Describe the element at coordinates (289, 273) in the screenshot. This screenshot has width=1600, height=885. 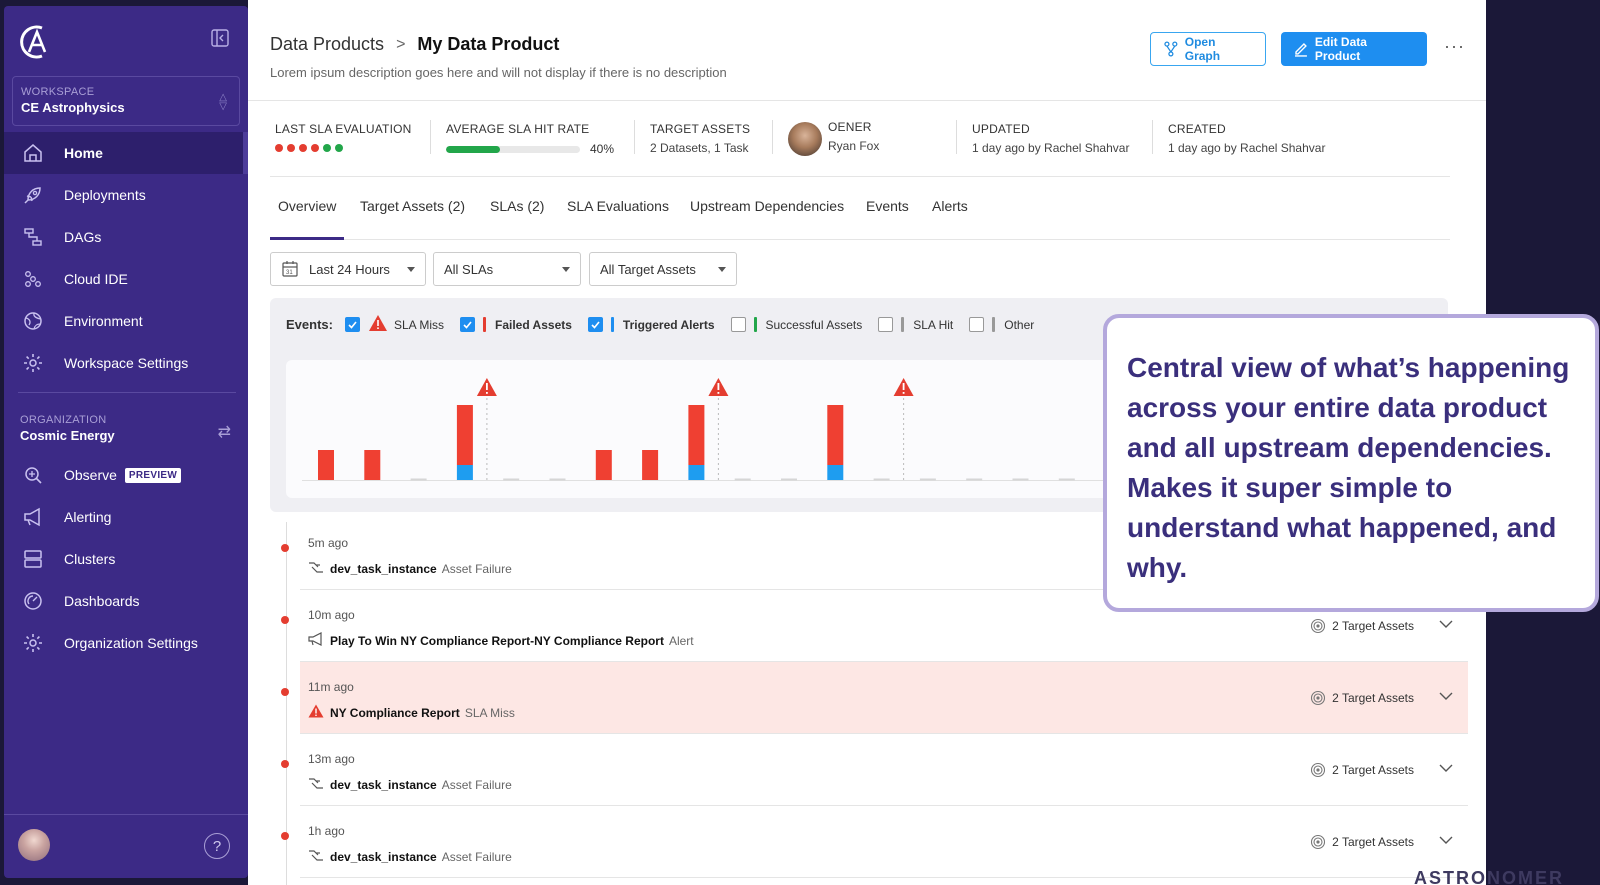
I see `svg-text: 31` at that location.